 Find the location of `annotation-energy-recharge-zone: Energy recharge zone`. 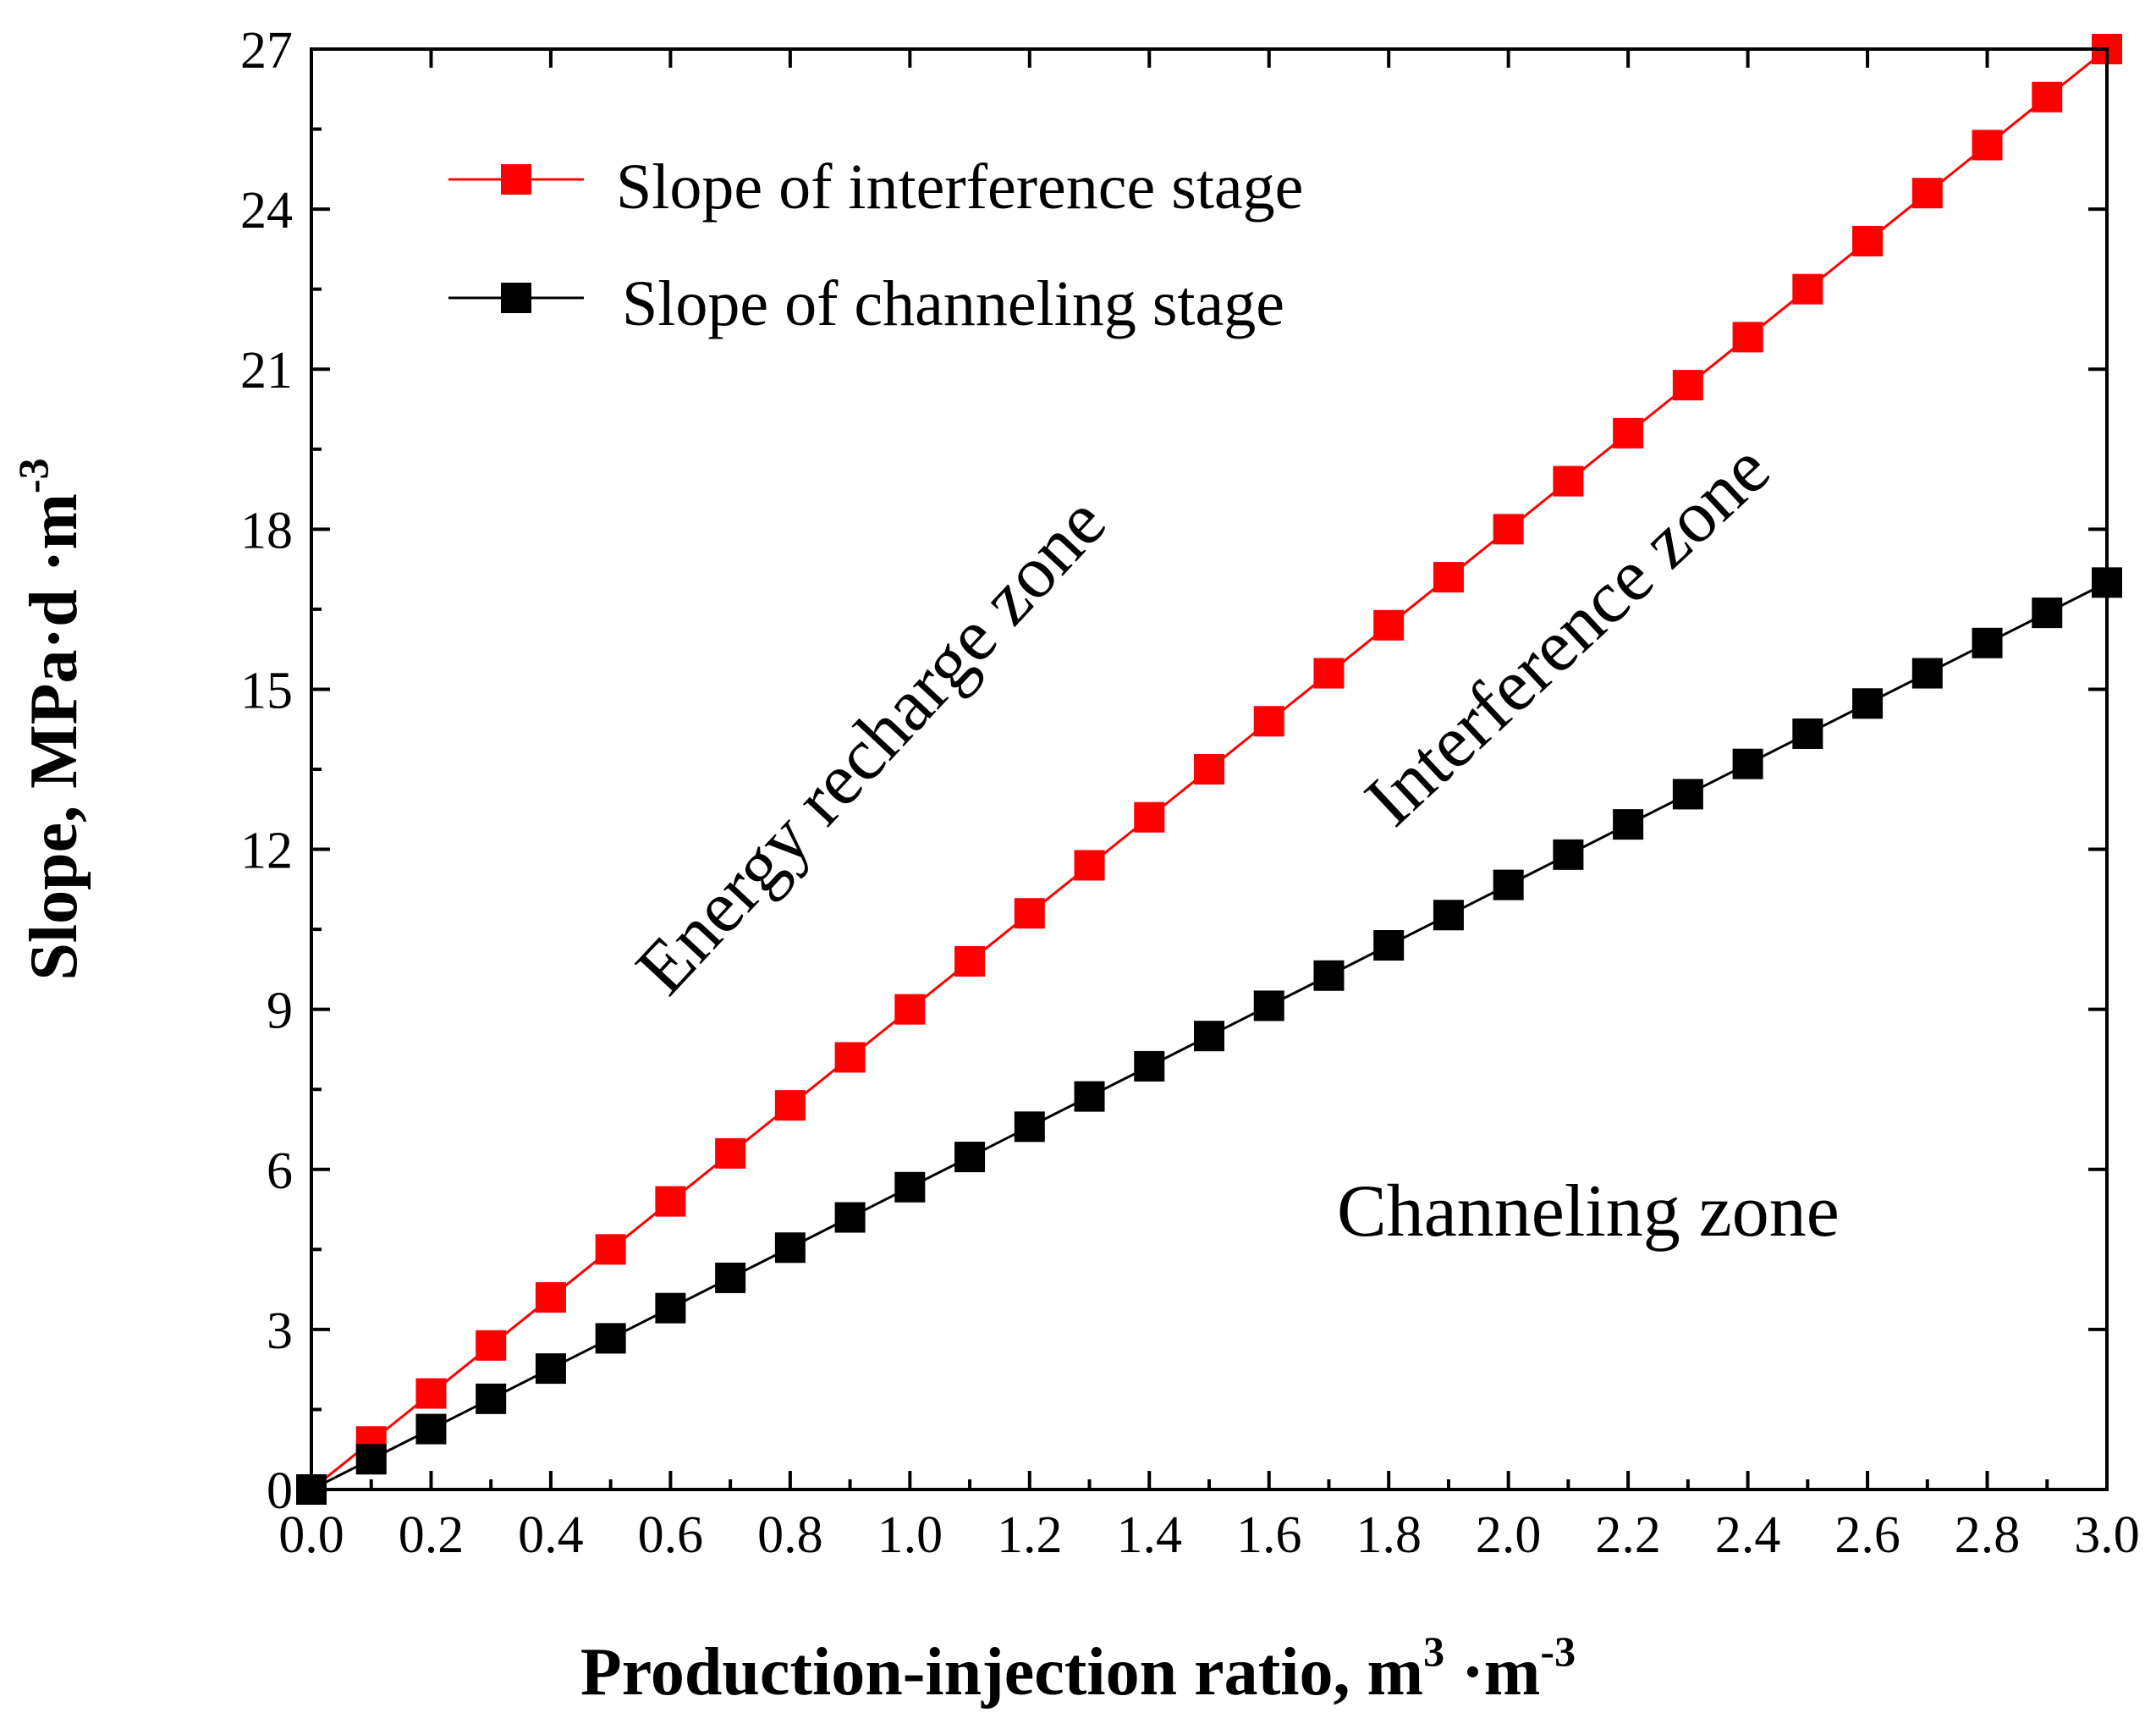

annotation-energy-recharge-zone: Energy recharge zone is located at coordinates (871, 746).